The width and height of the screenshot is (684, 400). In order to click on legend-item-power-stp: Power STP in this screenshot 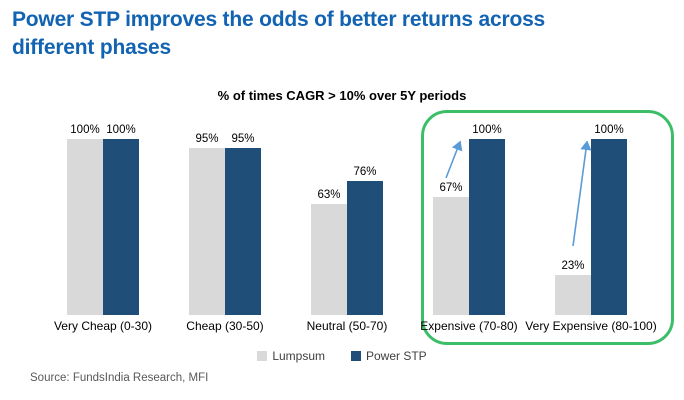, I will do `click(389, 356)`.